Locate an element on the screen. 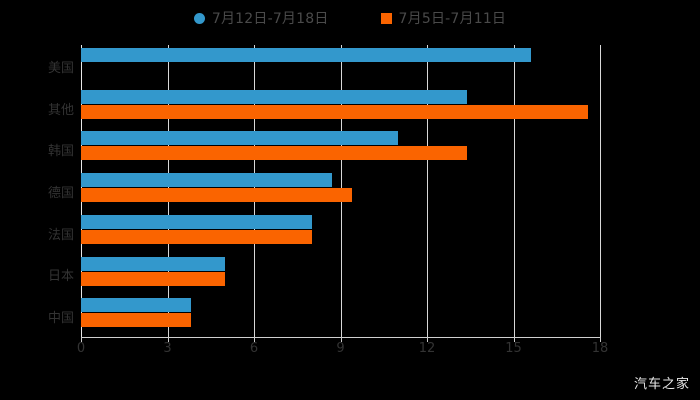  y-tick-label: 中国 is located at coordinates (60, 319).